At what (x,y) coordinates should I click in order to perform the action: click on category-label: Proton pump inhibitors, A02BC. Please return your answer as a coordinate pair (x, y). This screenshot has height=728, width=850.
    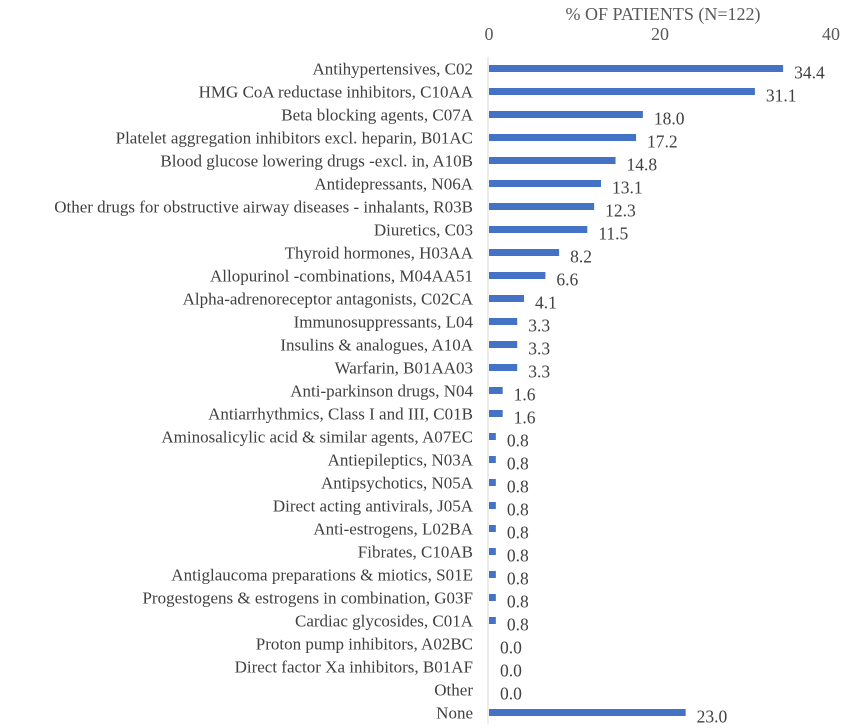
    Looking at the image, I should click on (364, 644).